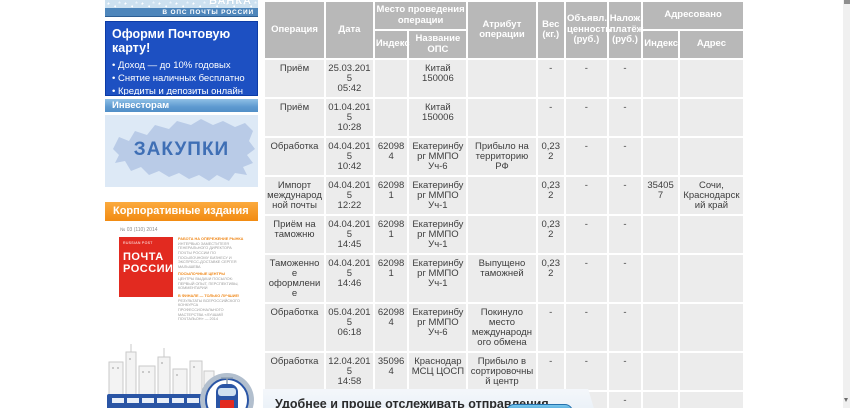 The image size is (850, 408). I want to click on bank-banner-subtitle: В ОПС ПОЧТЫ РОССИИ, so click(181, 12).